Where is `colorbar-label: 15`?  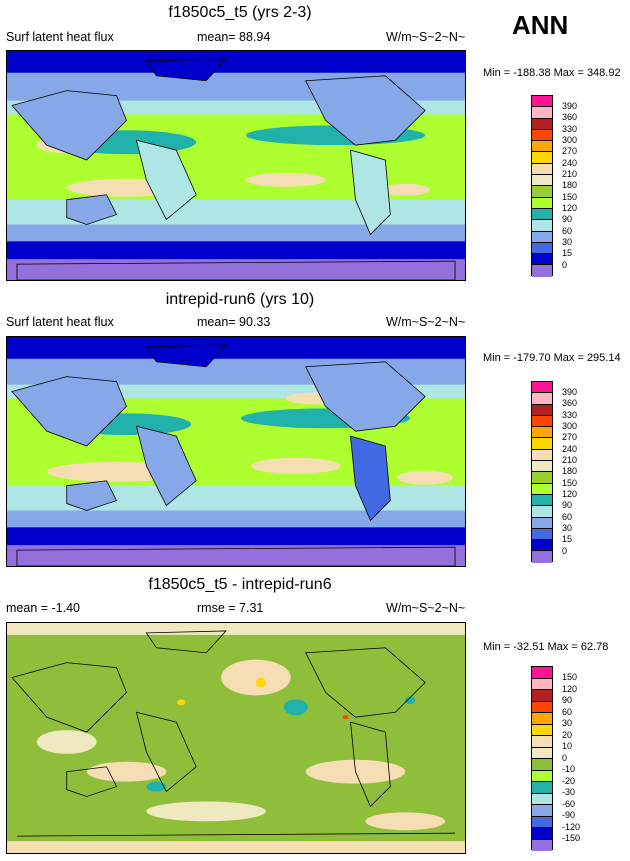 colorbar-label: 15 is located at coordinates (567, 539).